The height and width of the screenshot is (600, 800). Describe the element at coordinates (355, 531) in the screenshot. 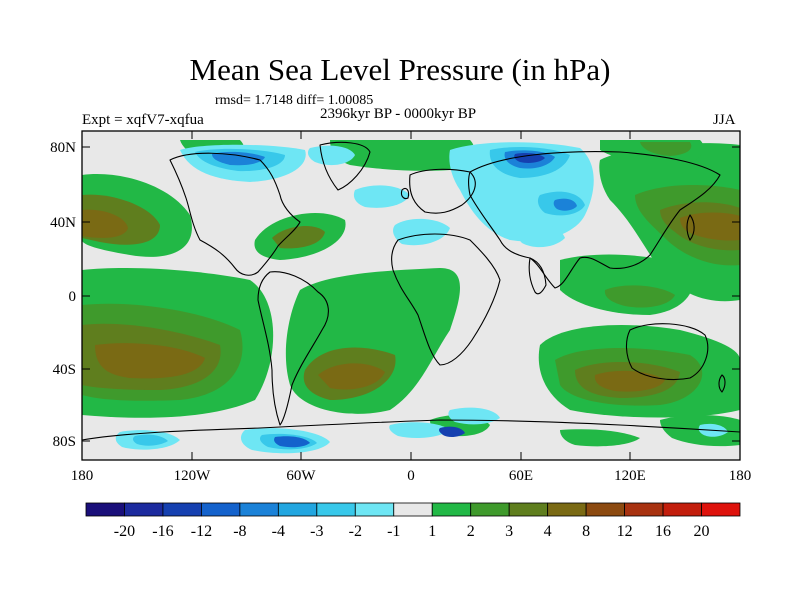

I see `legend-label-6: -2` at that location.